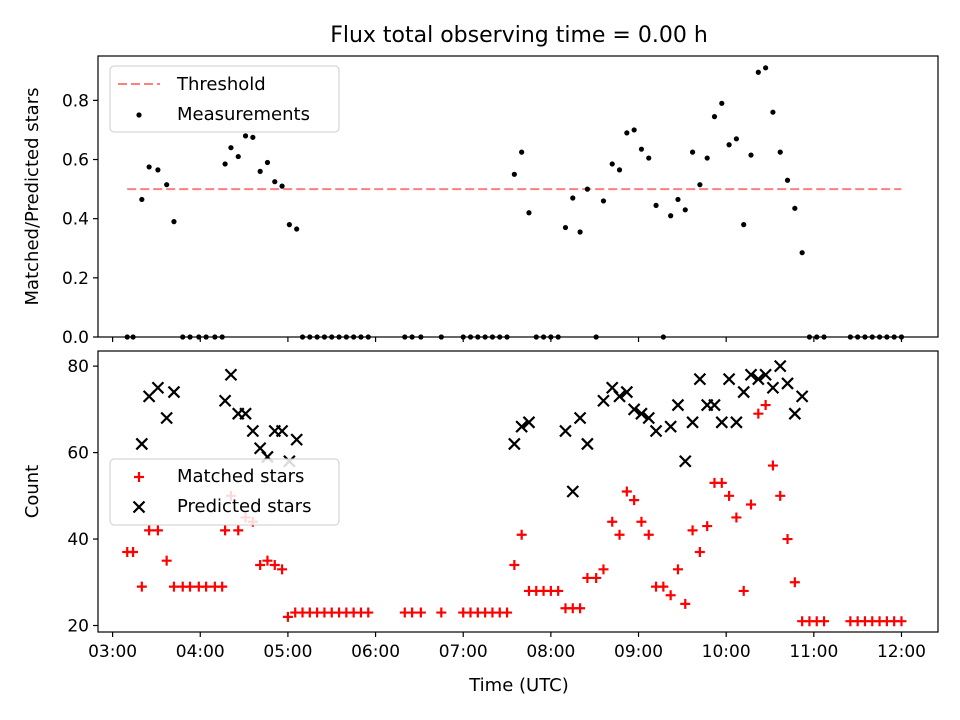 The image size is (960, 720). I want to click on bottom-y-tick-label: 80, so click(78, 367).